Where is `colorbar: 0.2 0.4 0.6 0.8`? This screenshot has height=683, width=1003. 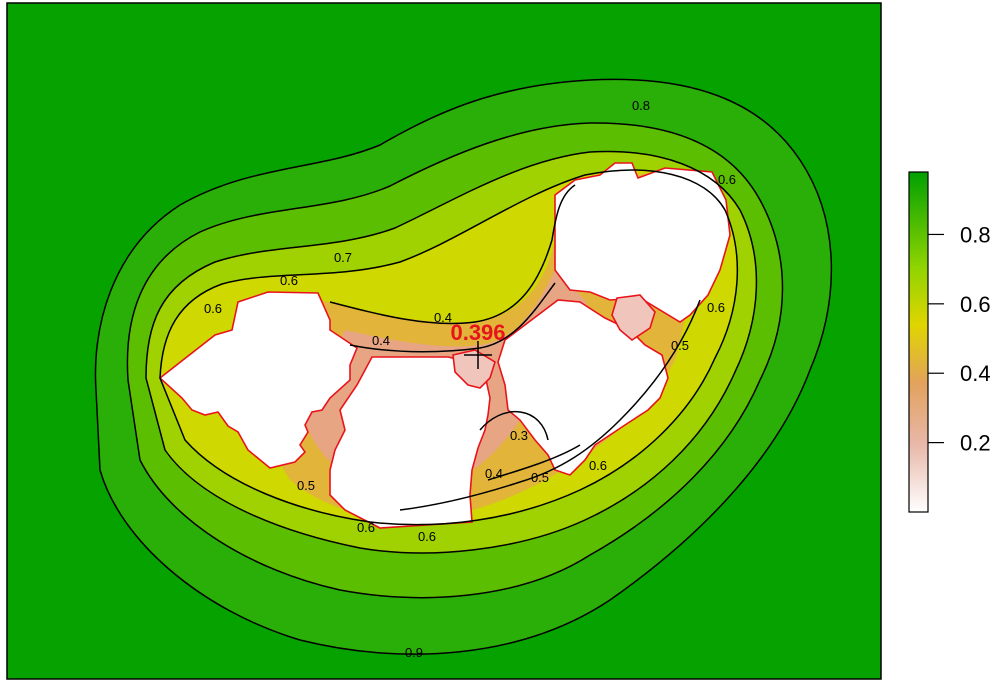
colorbar: 0.2 0.4 0.6 0.8 is located at coordinates (949, 342).